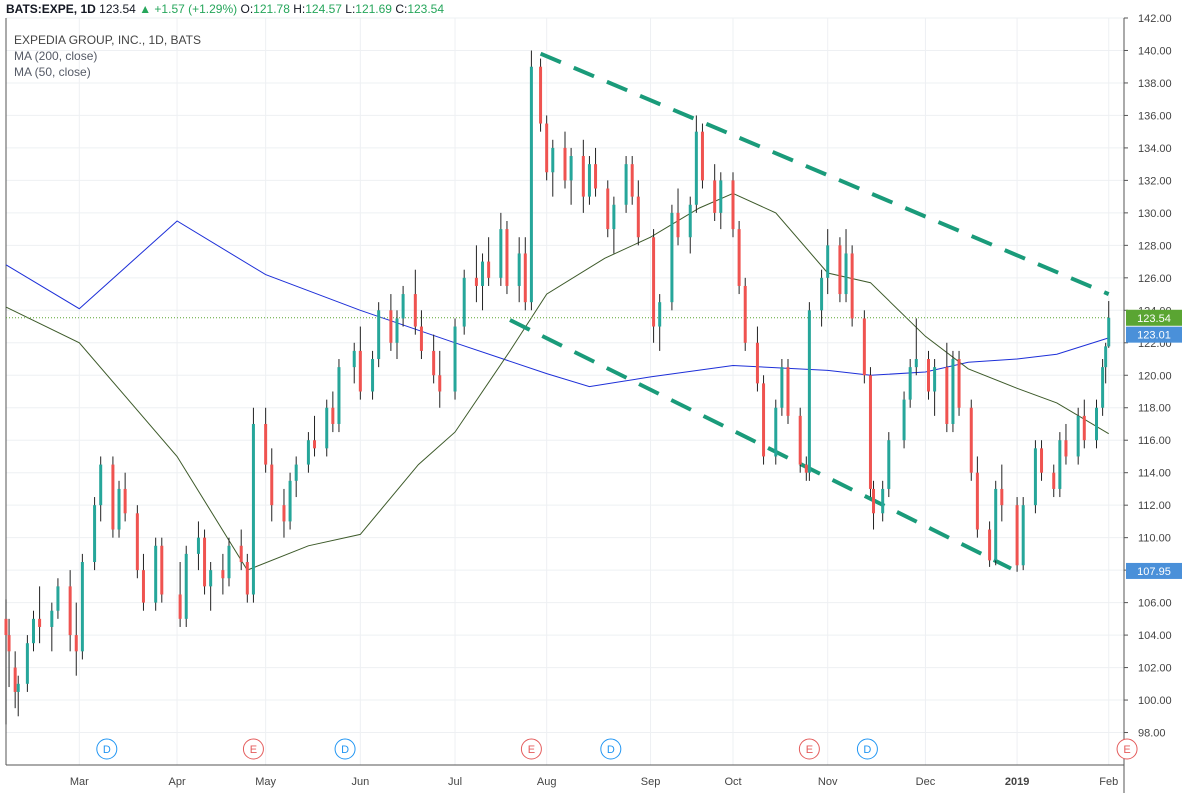 The image size is (1188, 801). I want to click on y-tick-label: 120.00, so click(1155, 376).